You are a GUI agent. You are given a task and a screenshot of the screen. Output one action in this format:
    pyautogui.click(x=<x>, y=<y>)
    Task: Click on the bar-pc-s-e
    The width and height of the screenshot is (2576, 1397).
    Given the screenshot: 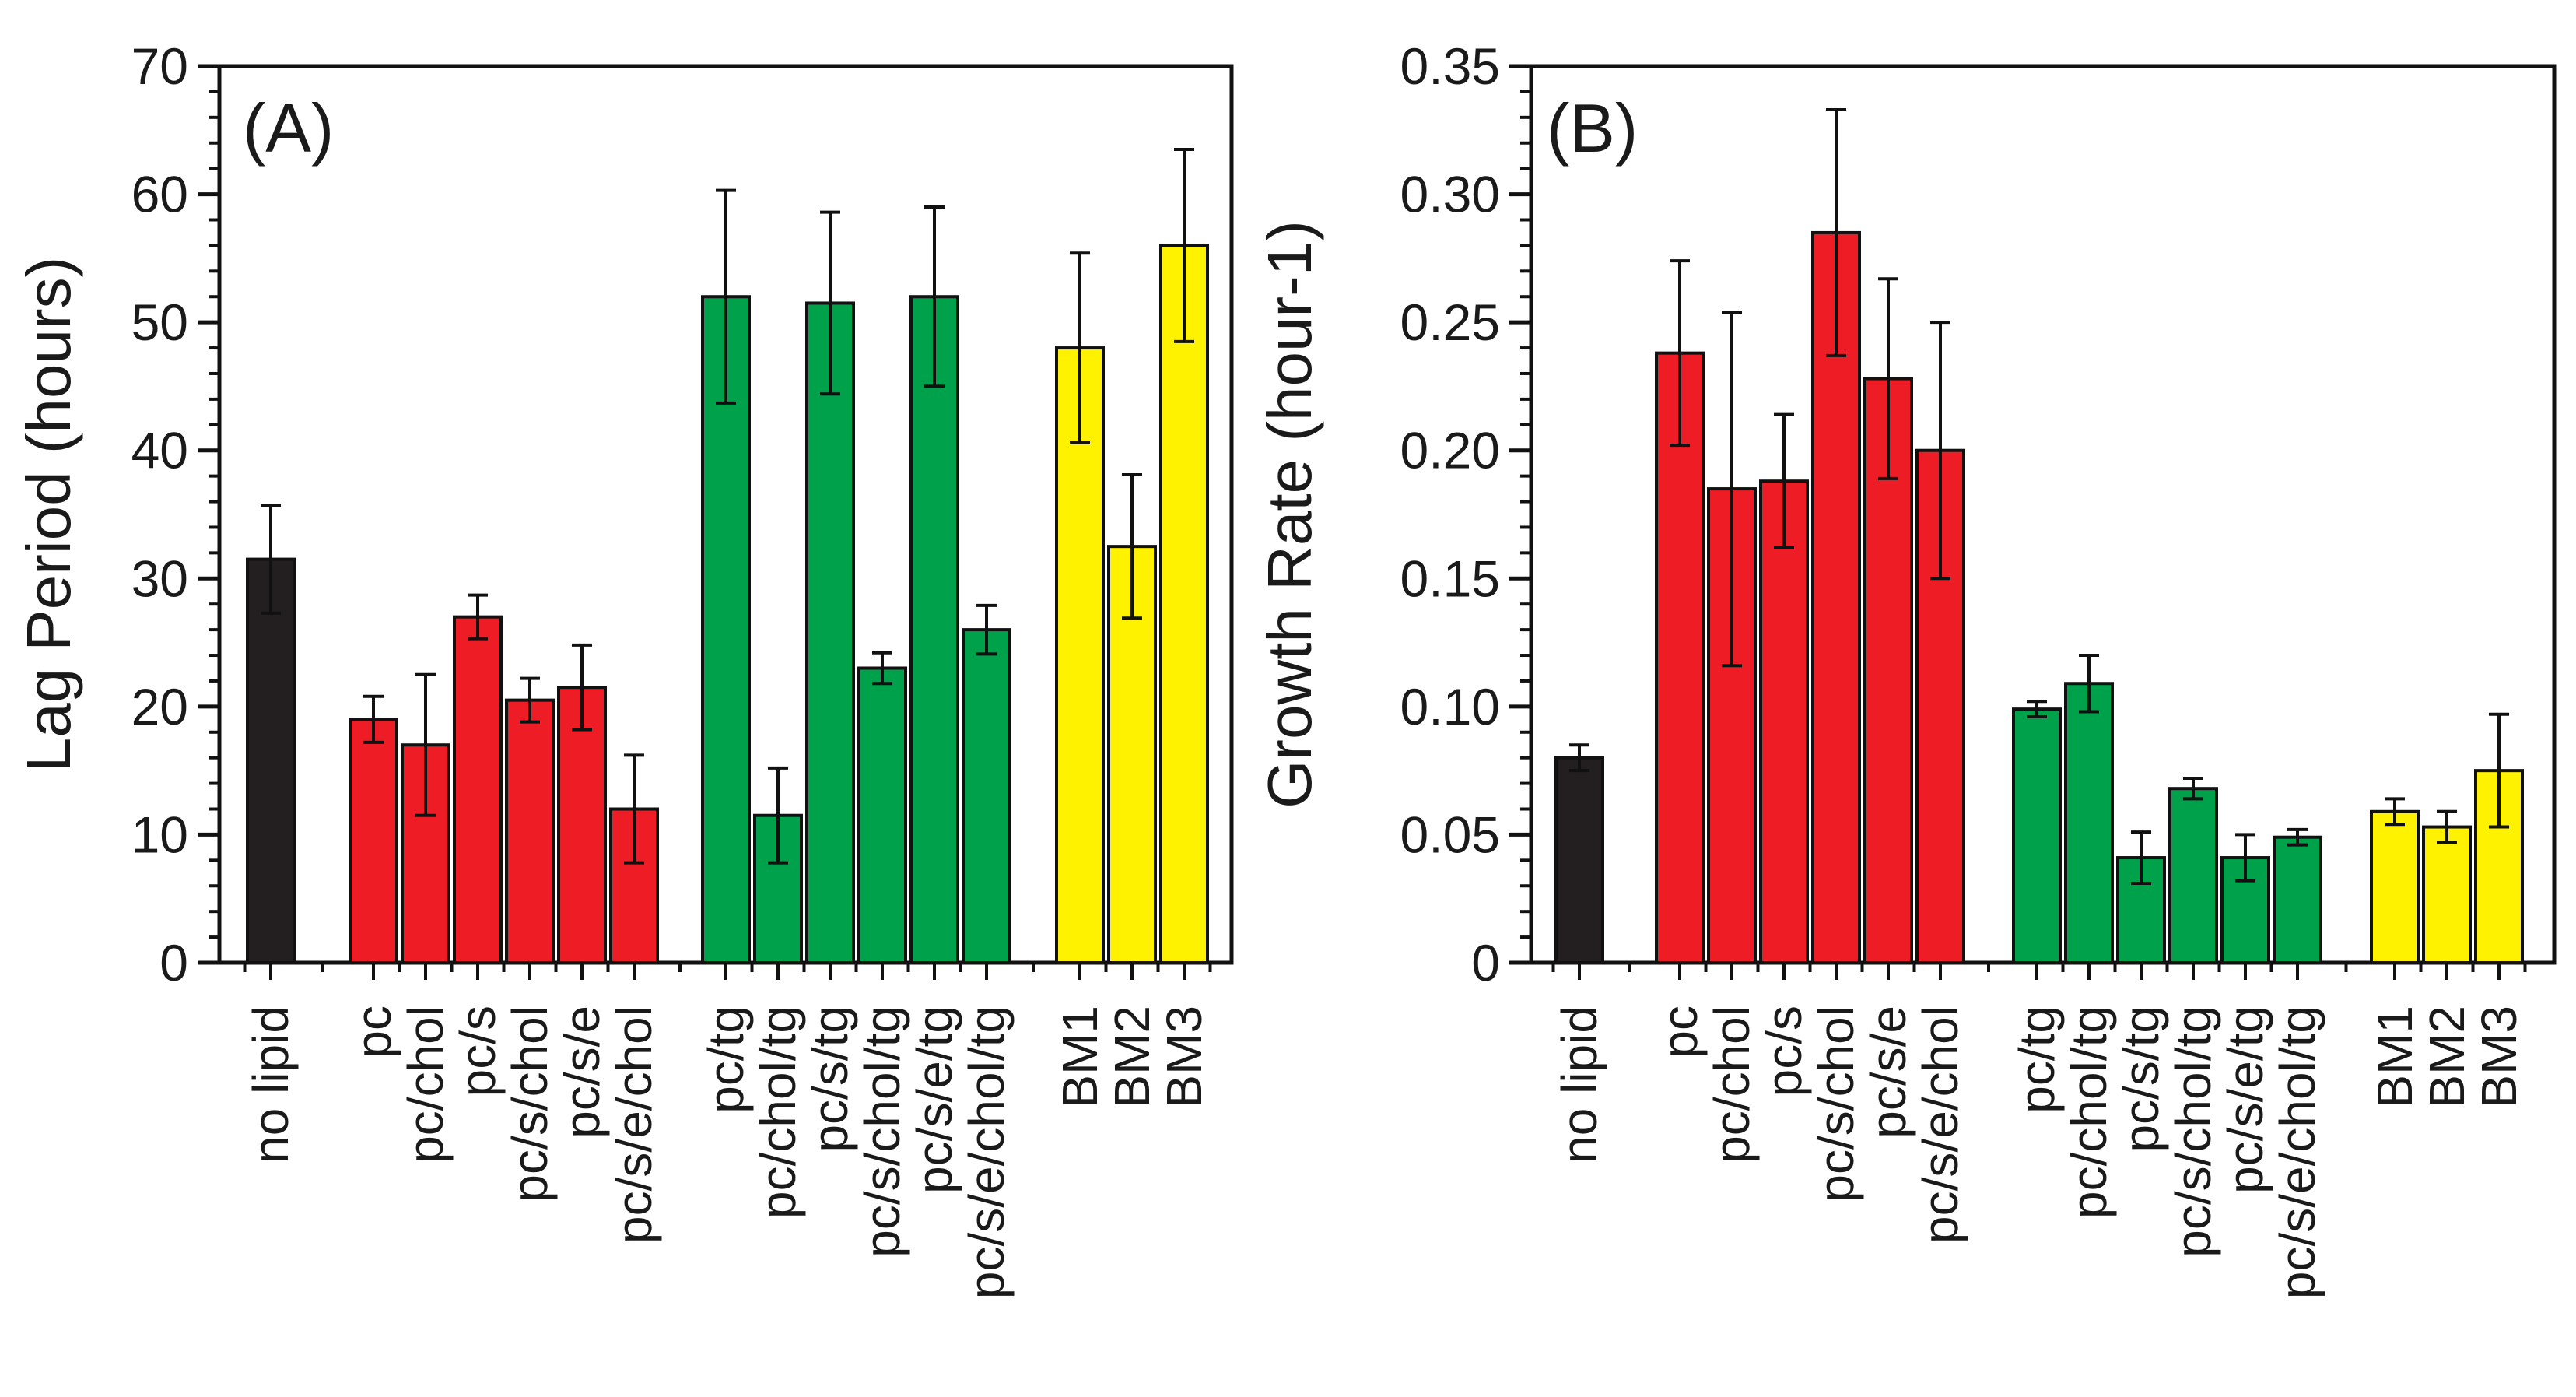 What is the action you would take?
    pyautogui.click(x=582, y=825)
    